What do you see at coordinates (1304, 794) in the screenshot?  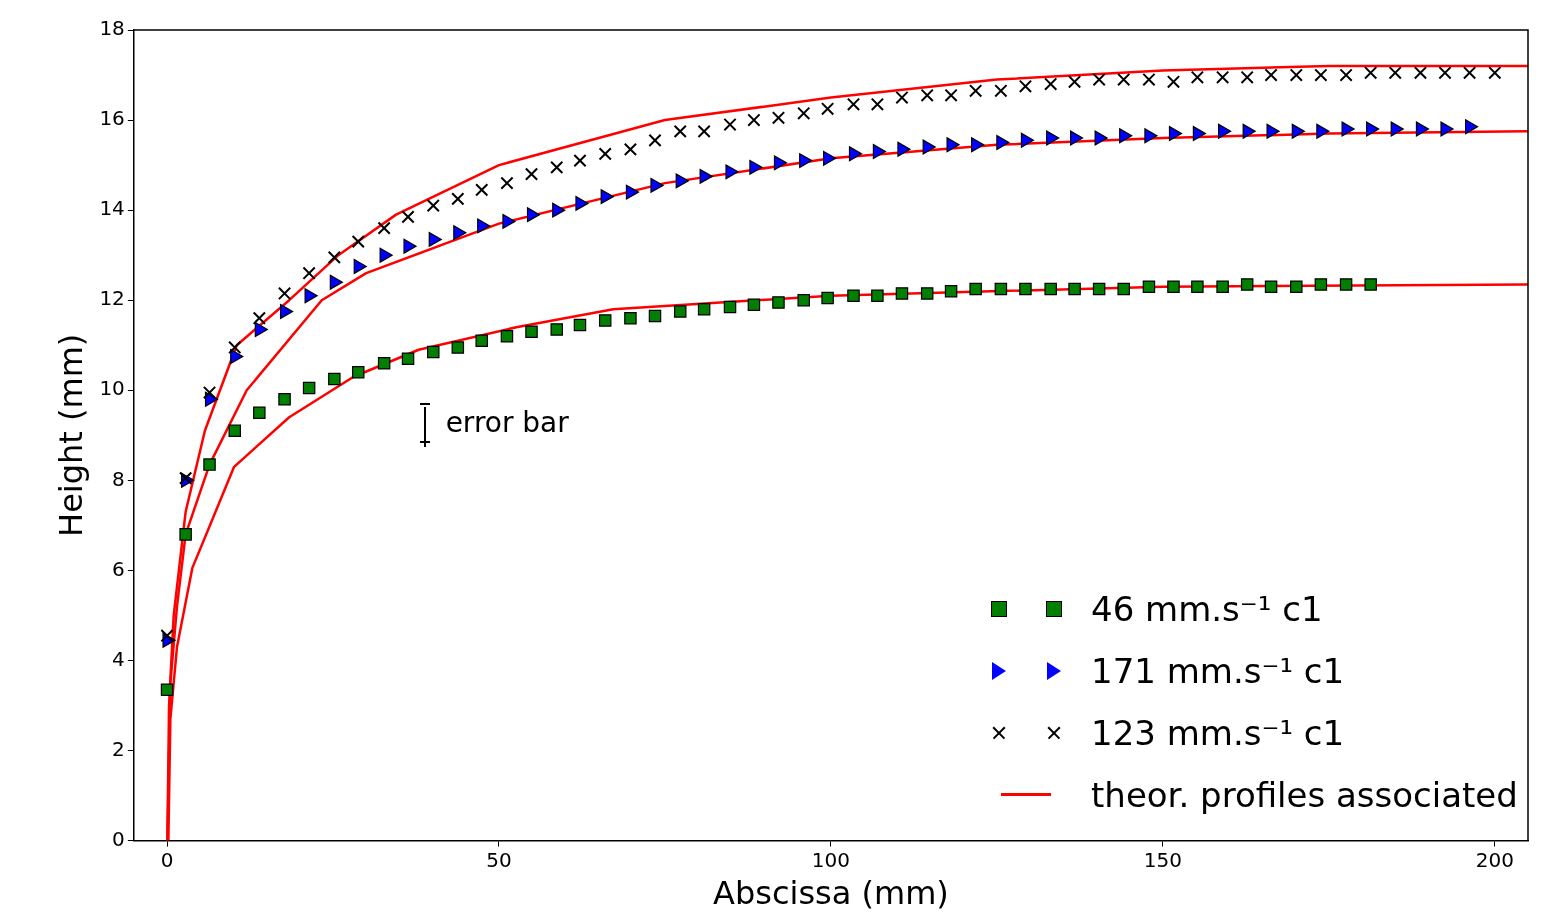 I see `legend-label: theor. profiles associated` at bounding box center [1304, 794].